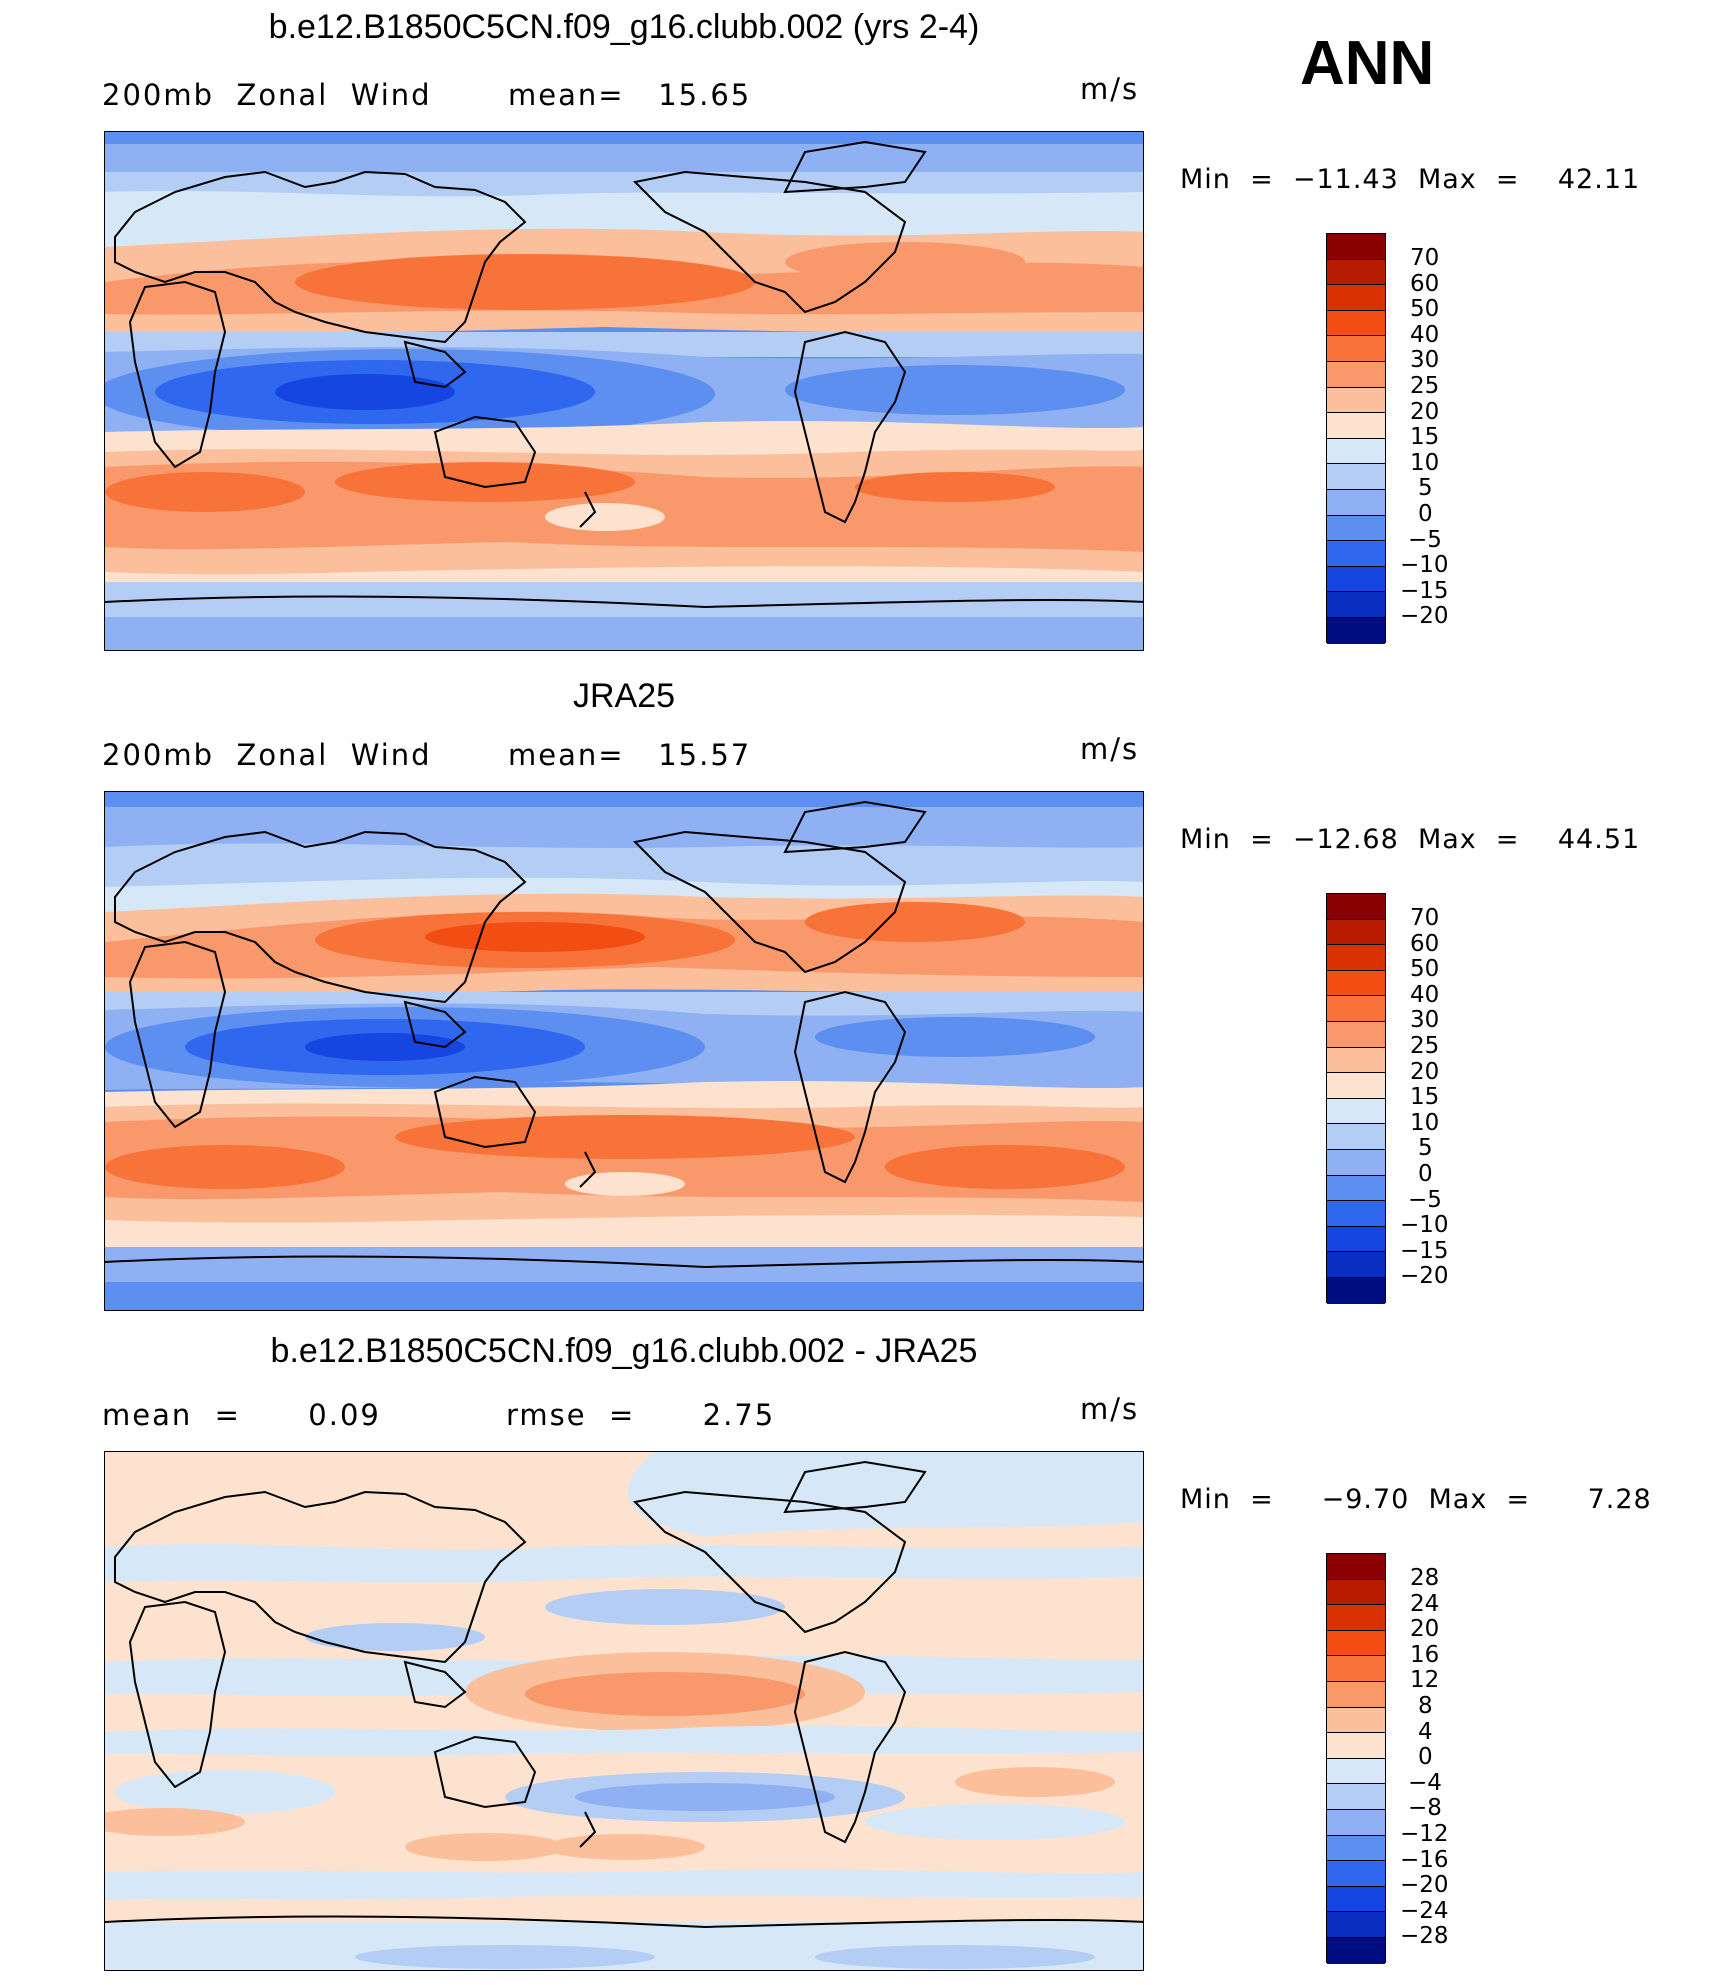  Describe the element at coordinates (1425, 1604) in the screenshot. I see `cb3-label: 24` at that location.